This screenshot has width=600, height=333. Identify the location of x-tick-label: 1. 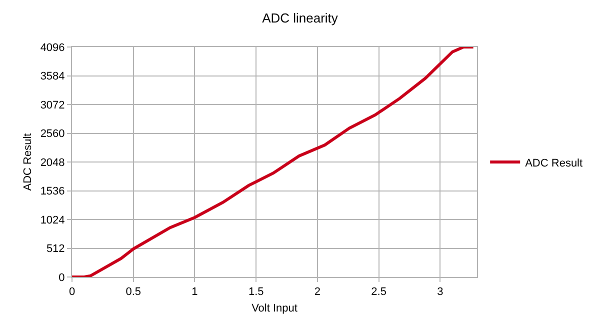
(195, 292).